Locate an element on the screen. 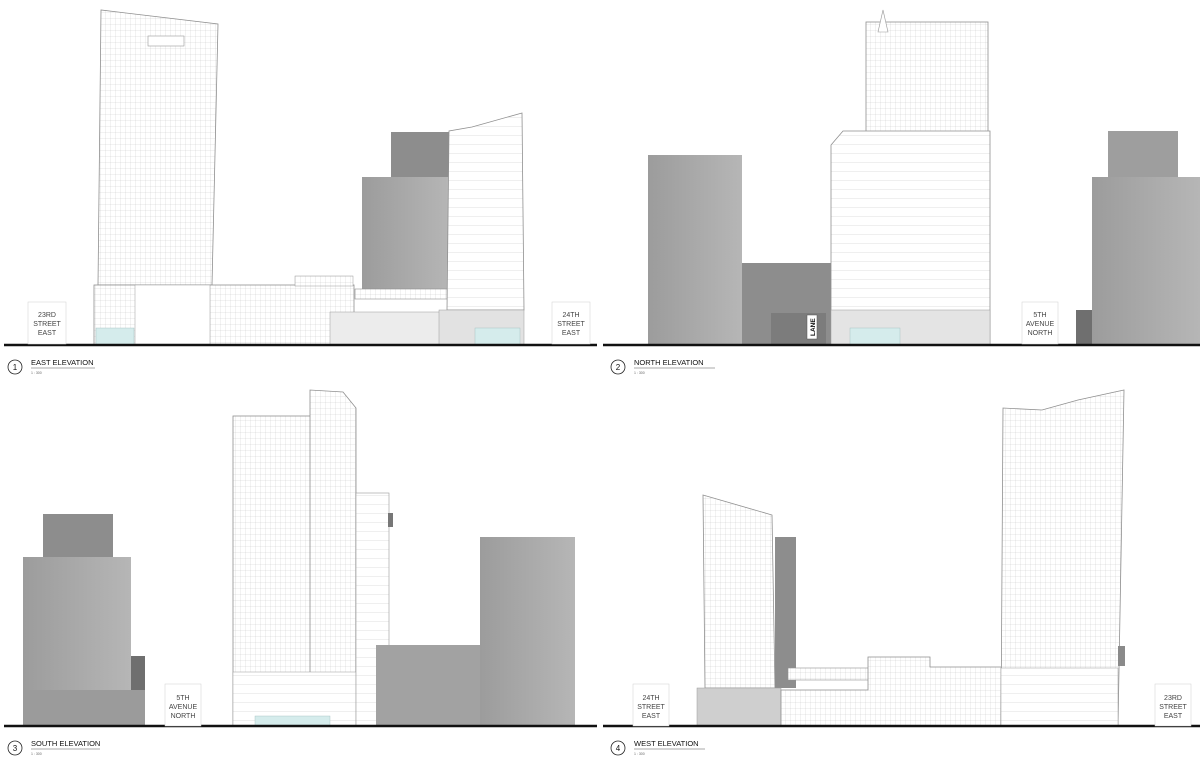 The image size is (1200, 763). north-context-right-dark is located at coordinates (1084, 327).